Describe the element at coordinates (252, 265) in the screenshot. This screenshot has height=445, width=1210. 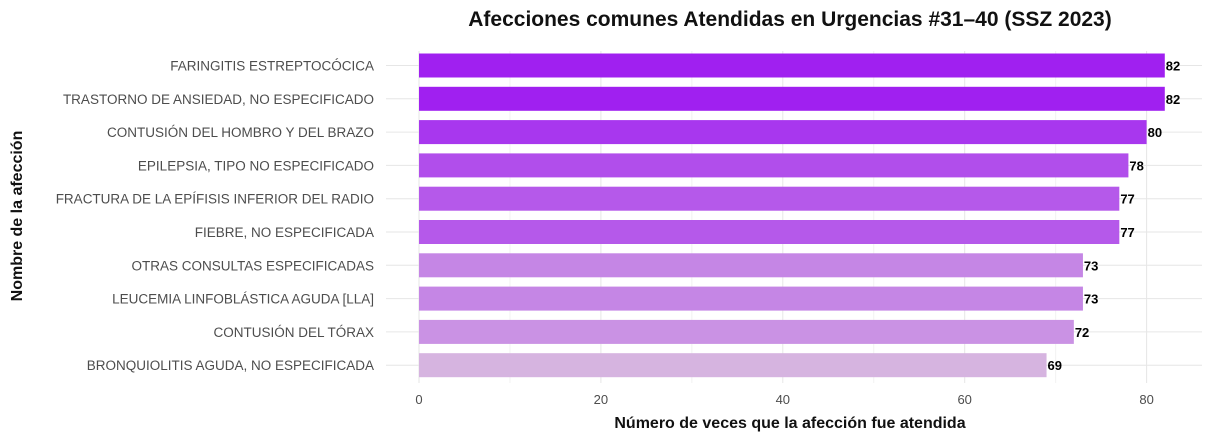
I see `category-label: OTRAS CONSULTAS ESPECIFICADAS` at that location.